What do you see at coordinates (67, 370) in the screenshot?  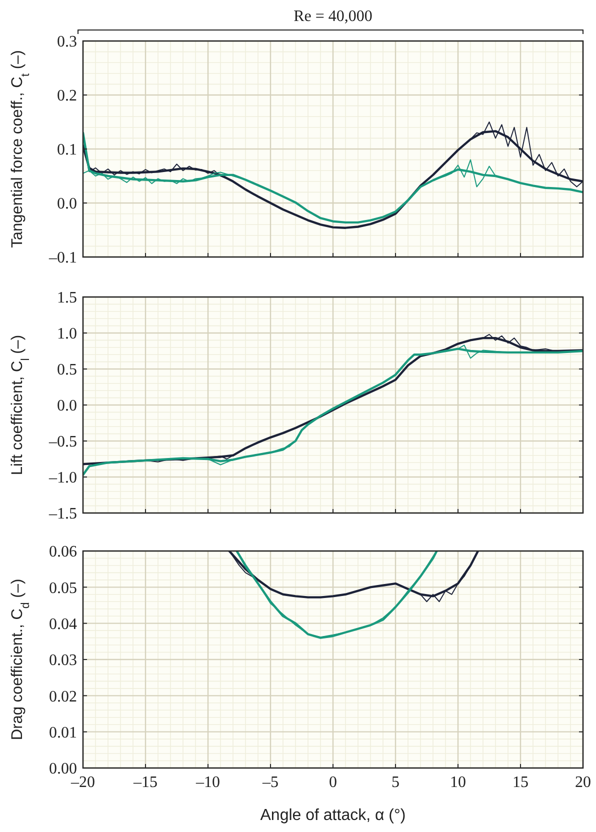 I see `y-tick-label: 0.5` at bounding box center [67, 370].